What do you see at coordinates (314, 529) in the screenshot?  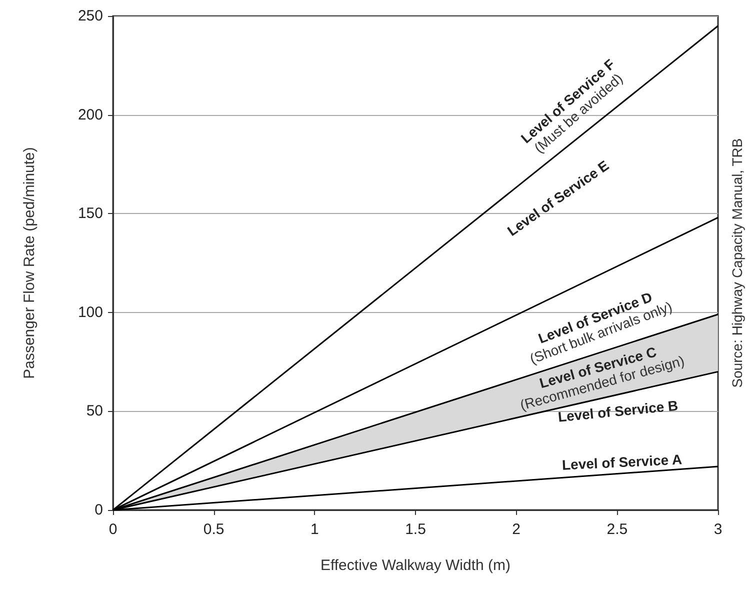 I see `x-tick-label: 1` at bounding box center [314, 529].